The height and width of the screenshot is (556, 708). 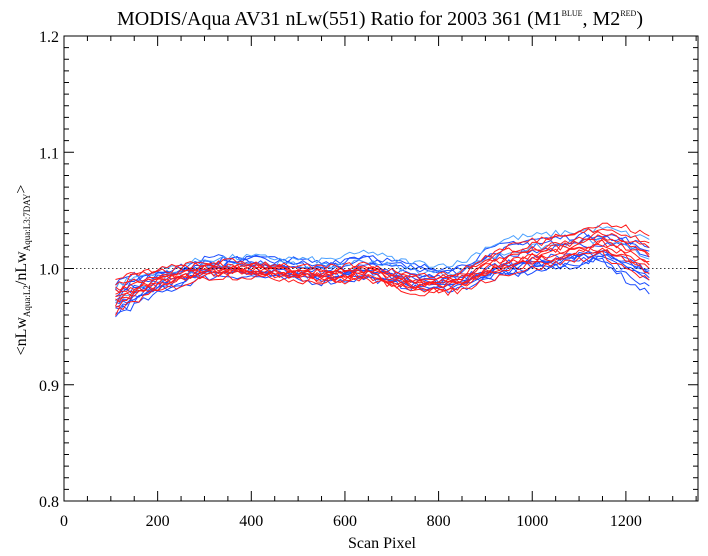 I want to click on x-tick-label: 600, so click(x=345, y=521).